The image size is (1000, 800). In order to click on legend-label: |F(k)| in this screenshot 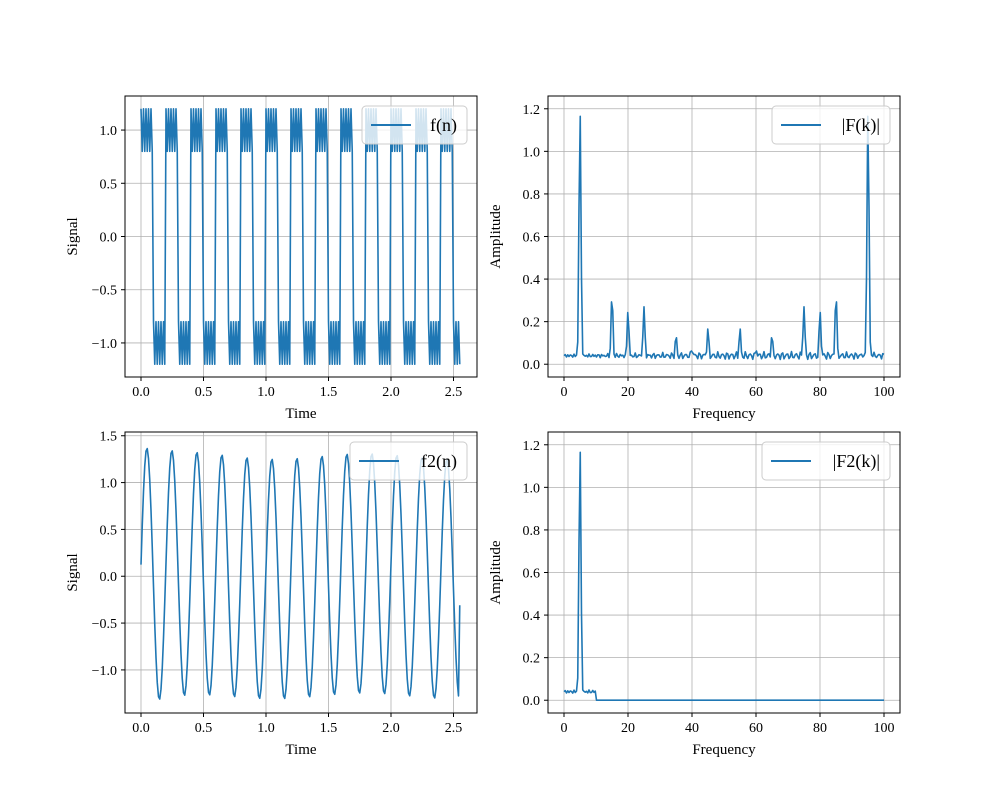, I will do `click(861, 125)`.